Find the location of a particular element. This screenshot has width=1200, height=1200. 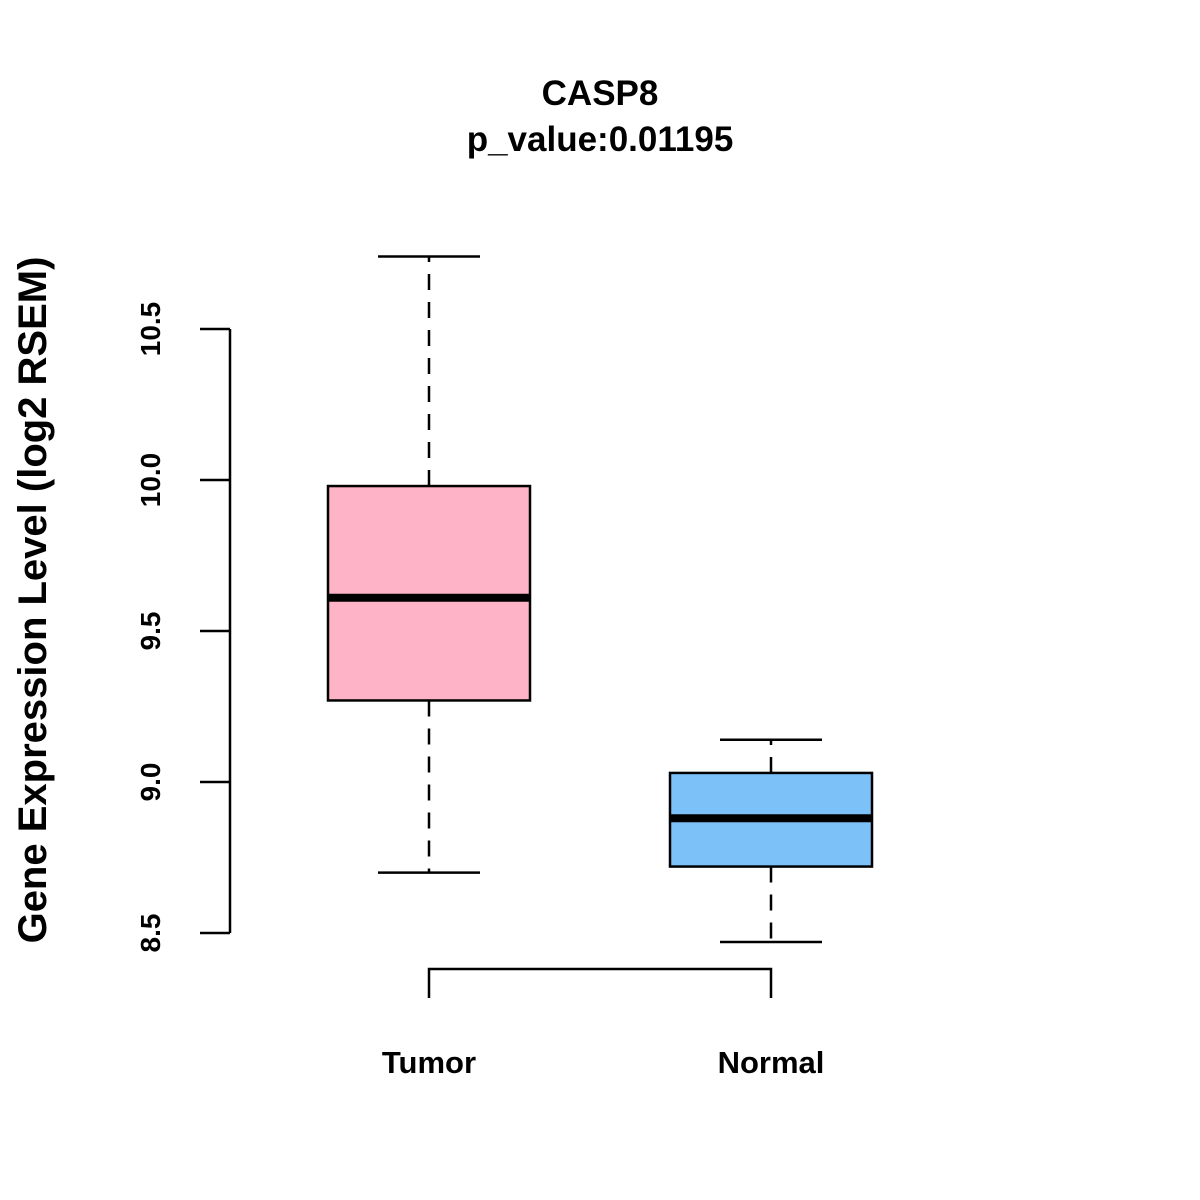

bracket-line is located at coordinates (600, 982).